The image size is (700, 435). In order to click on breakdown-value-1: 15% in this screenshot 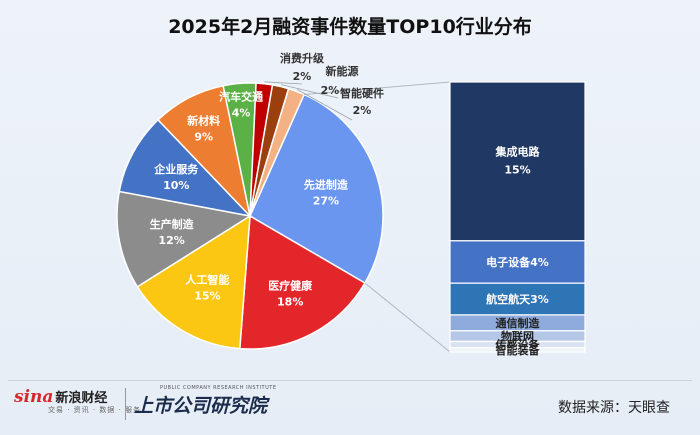, I will do `click(517, 169)`.